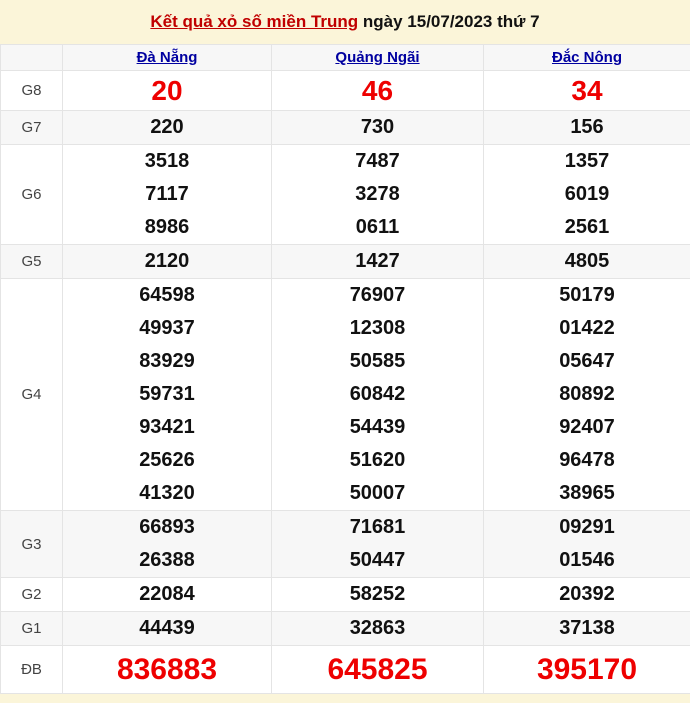  I want to click on prize-cell: 37138, so click(586, 628).